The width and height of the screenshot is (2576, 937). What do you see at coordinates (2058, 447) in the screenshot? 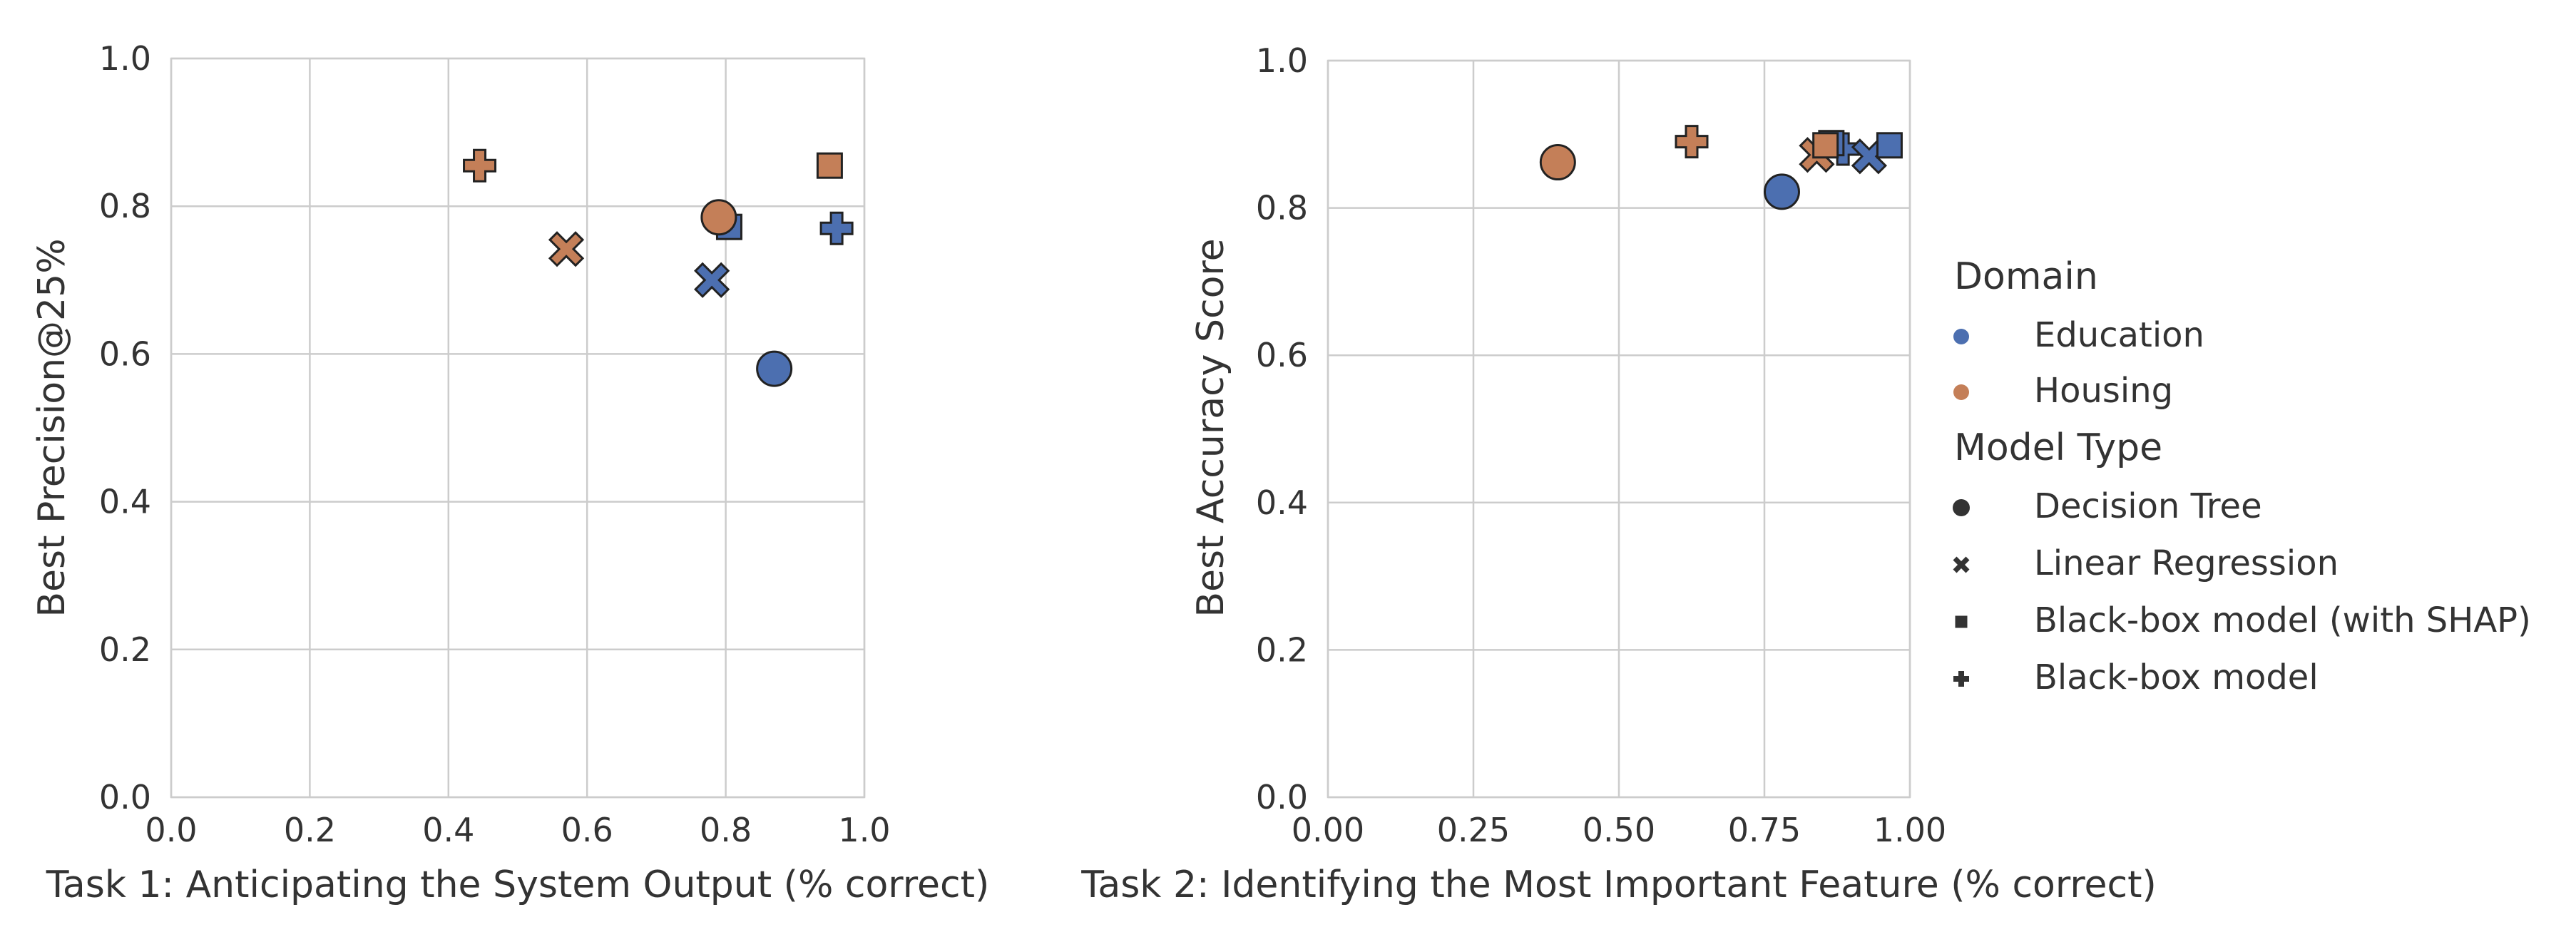
I see `legend-title-model-type: Model Type` at bounding box center [2058, 447].